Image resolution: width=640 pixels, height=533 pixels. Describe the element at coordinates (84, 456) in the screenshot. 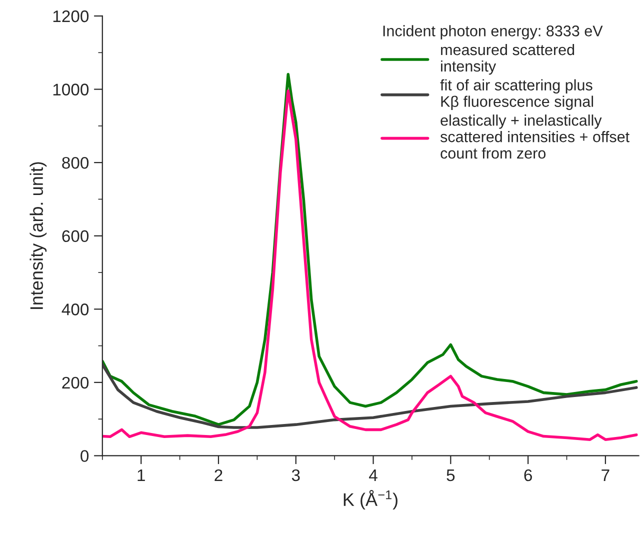

I see `y-tick-label: 0` at that location.